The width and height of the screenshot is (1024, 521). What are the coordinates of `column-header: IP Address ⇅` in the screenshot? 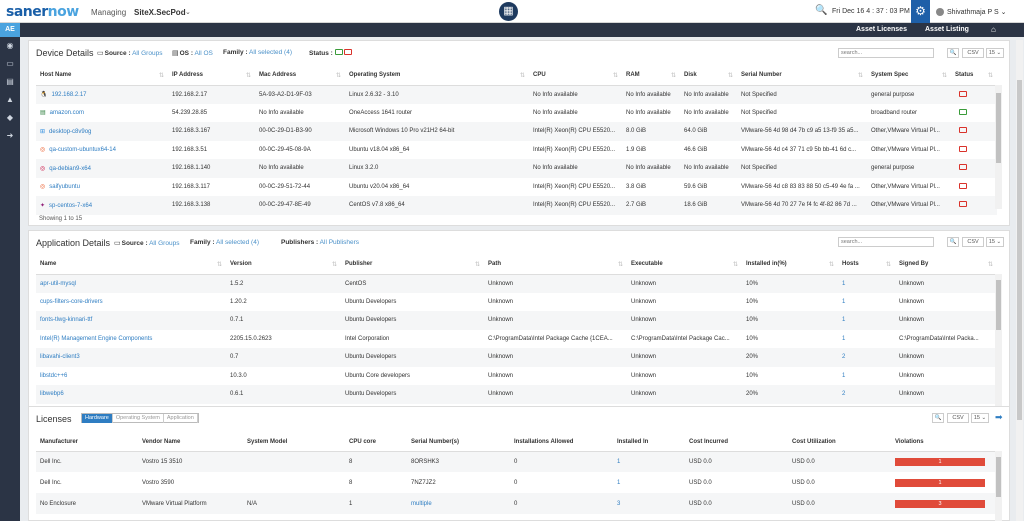 It's located at (211, 76).